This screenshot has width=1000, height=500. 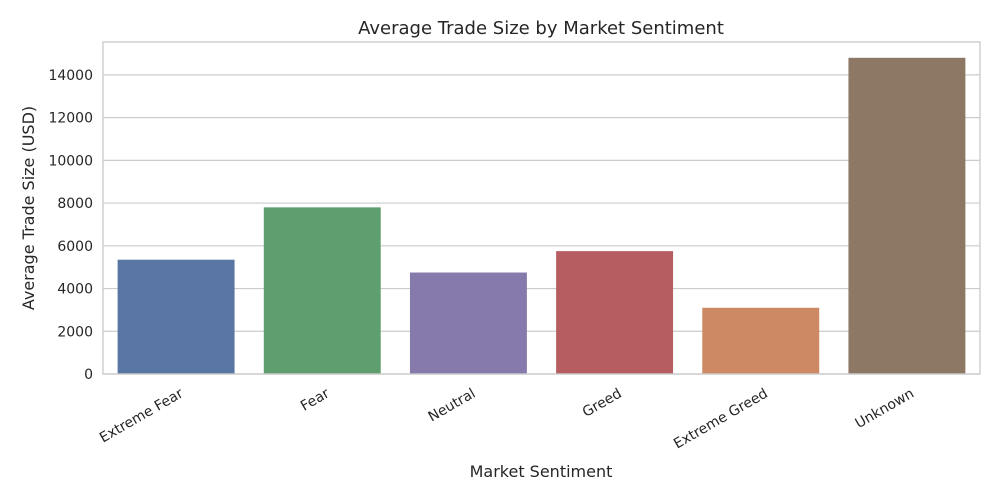 What do you see at coordinates (721, 419) in the screenshot?
I see `x-tick-label: Extreme Greed` at bounding box center [721, 419].